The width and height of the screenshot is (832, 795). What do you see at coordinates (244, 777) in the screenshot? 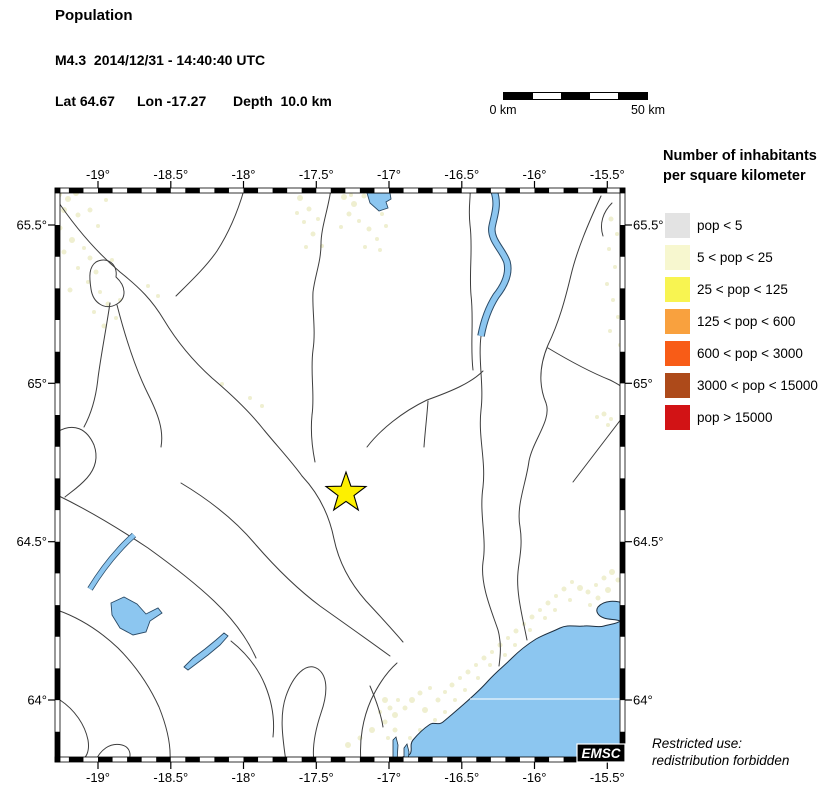
I see `lon-tick-label-bottom: -18°` at bounding box center [244, 777].